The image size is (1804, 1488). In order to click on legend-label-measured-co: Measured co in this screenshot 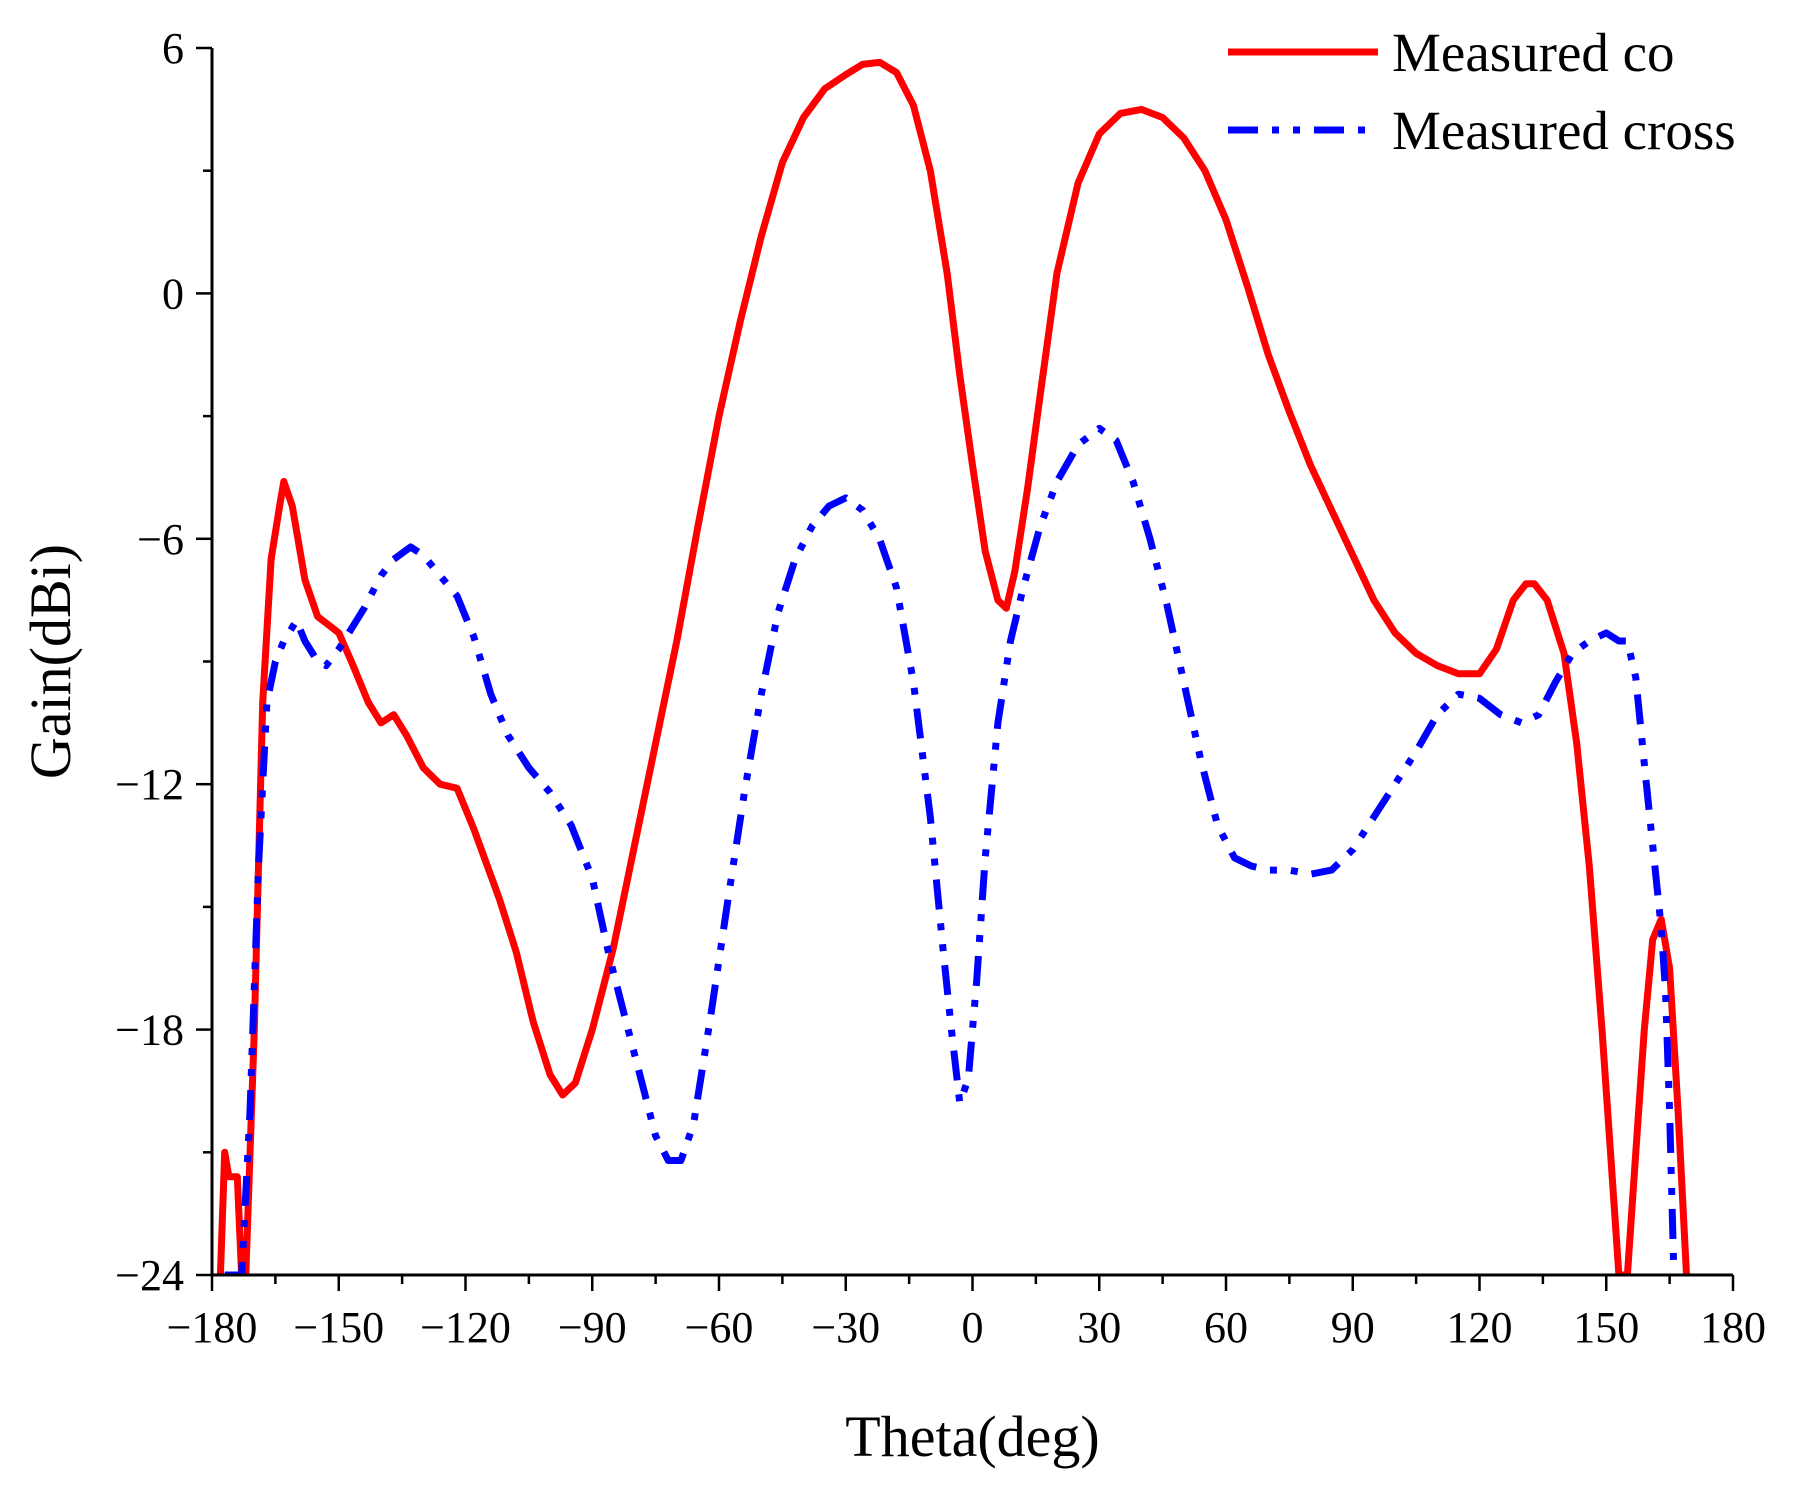, I will do `click(1533, 52)`.